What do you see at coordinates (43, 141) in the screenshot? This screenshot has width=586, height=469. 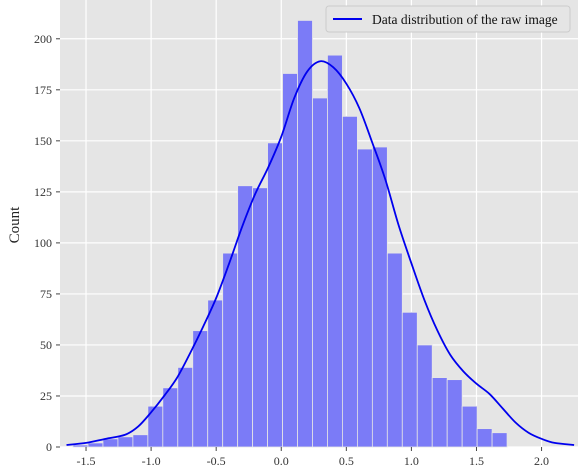 I see `y-tick-label: 150` at bounding box center [43, 141].